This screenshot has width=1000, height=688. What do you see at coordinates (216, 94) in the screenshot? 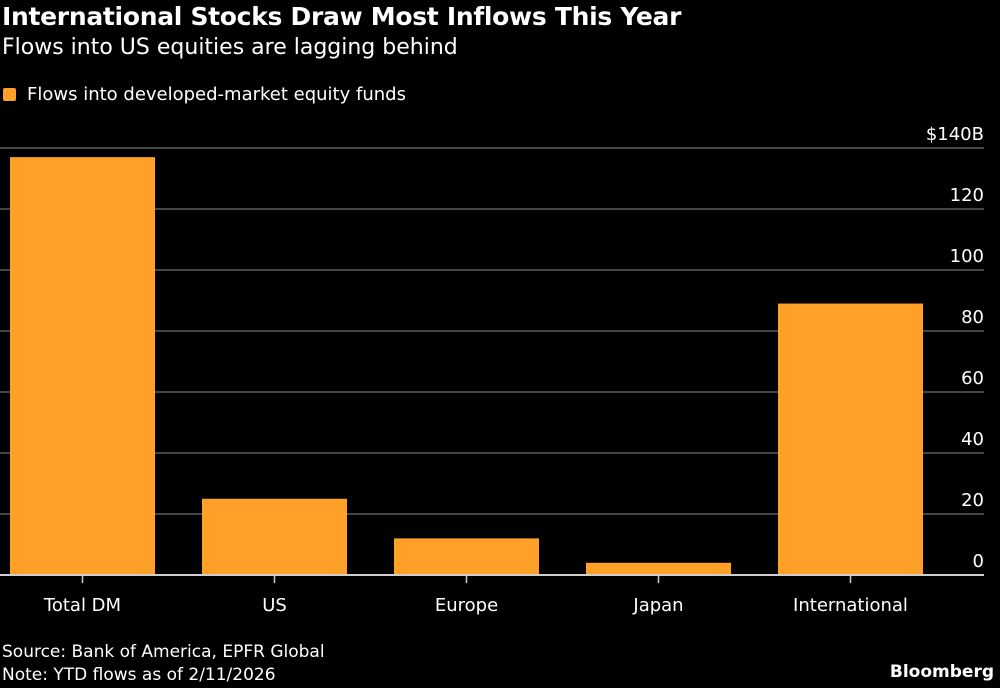
I see `legend-label: Flows into developed-market equity funds` at bounding box center [216, 94].